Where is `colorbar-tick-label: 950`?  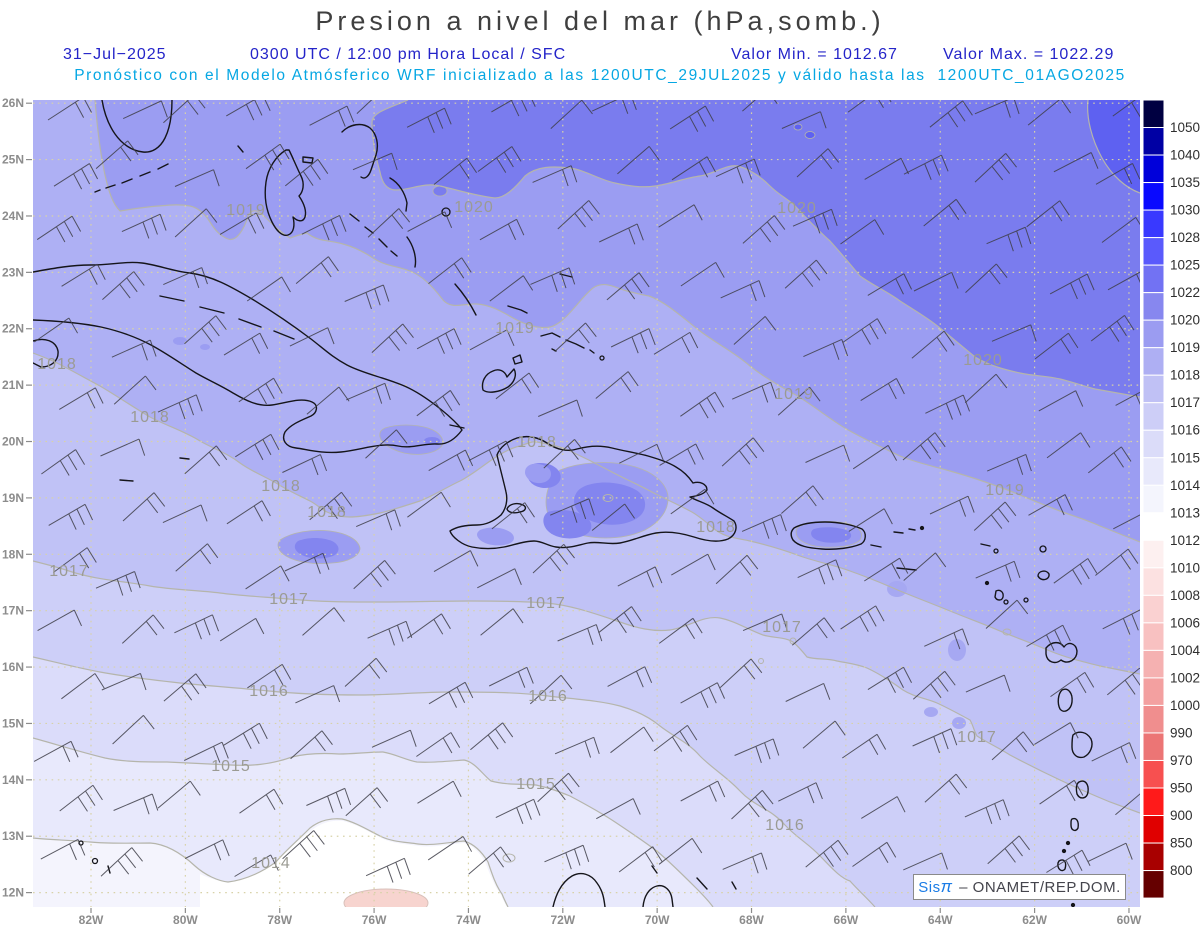
colorbar-tick-label: 950 is located at coordinates (1181, 788).